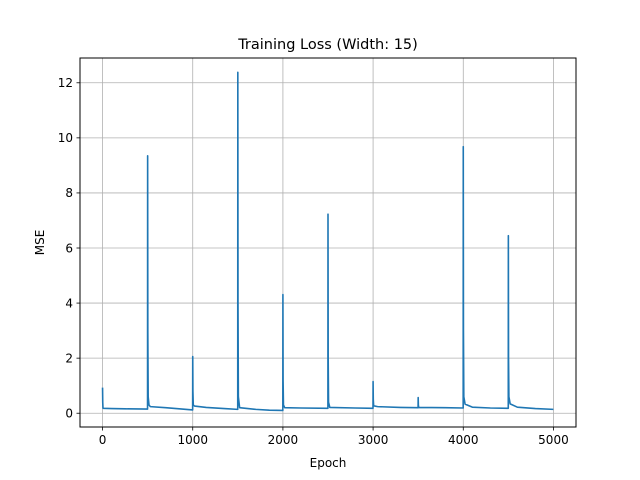 The image size is (640, 480). Describe the element at coordinates (373, 440) in the screenshot. I see `x-tick-label: 3000` at that location.